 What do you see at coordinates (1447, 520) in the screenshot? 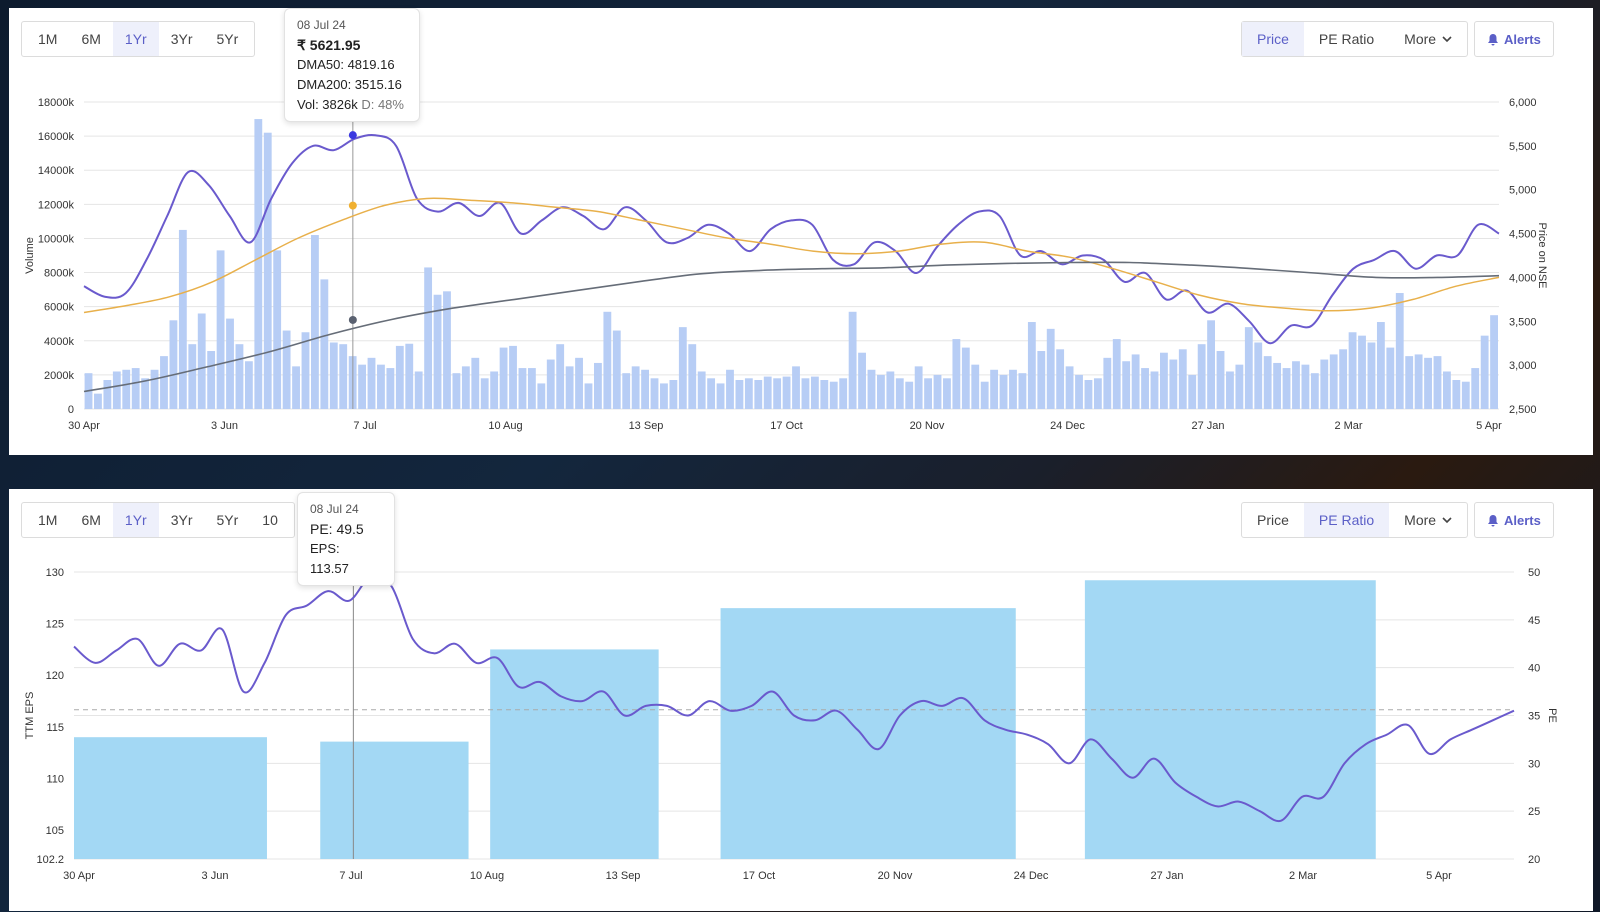
I see `chevron-down-icon` at bounding box center [1447, 520].